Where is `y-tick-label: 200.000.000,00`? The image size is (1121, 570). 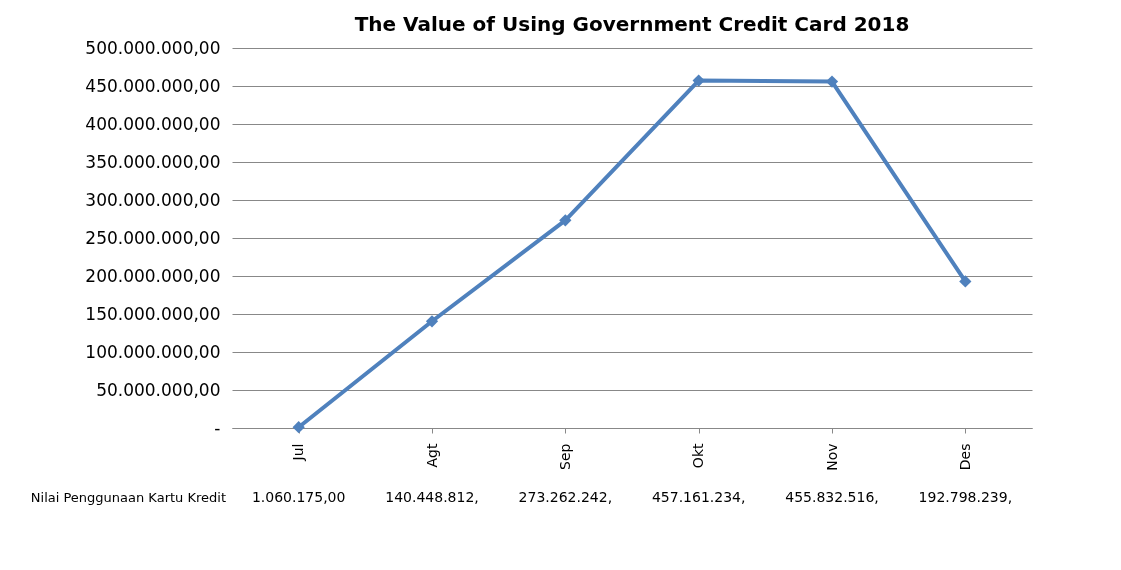
y-tick-label: 200.000.000,00 is located at coordinates (153, 275).